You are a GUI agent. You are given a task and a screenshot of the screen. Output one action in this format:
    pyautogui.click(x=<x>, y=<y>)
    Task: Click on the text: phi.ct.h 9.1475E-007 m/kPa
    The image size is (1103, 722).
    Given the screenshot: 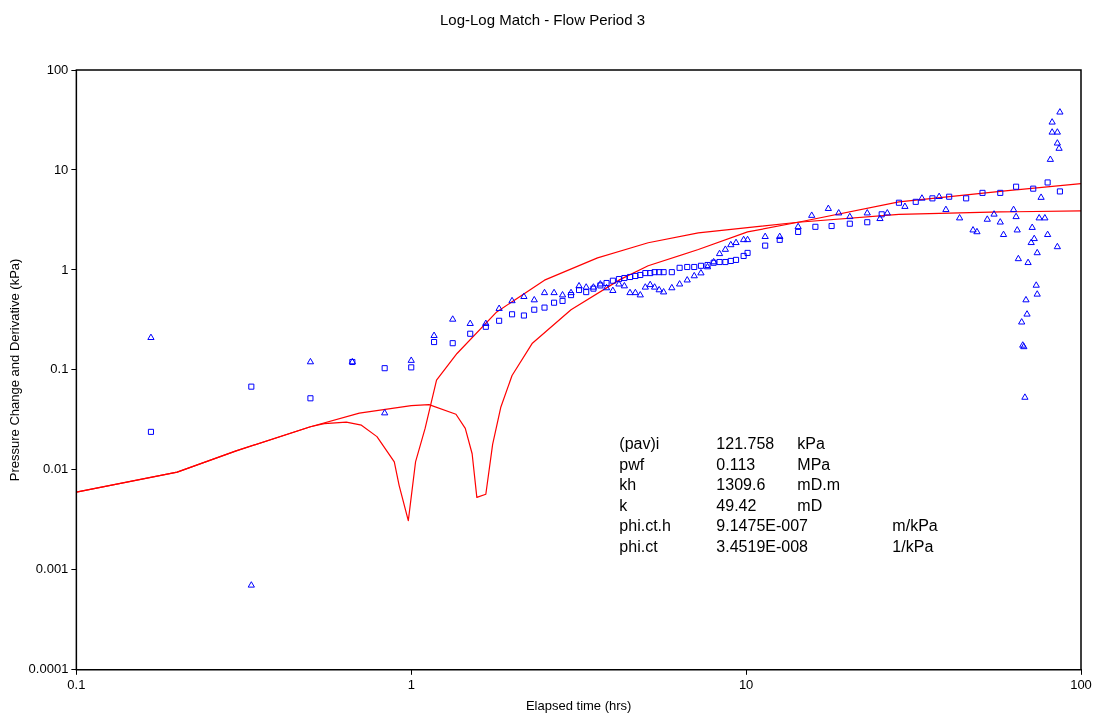 What is the action you would take?
    pyautogui.click(x=778, y=526)
    